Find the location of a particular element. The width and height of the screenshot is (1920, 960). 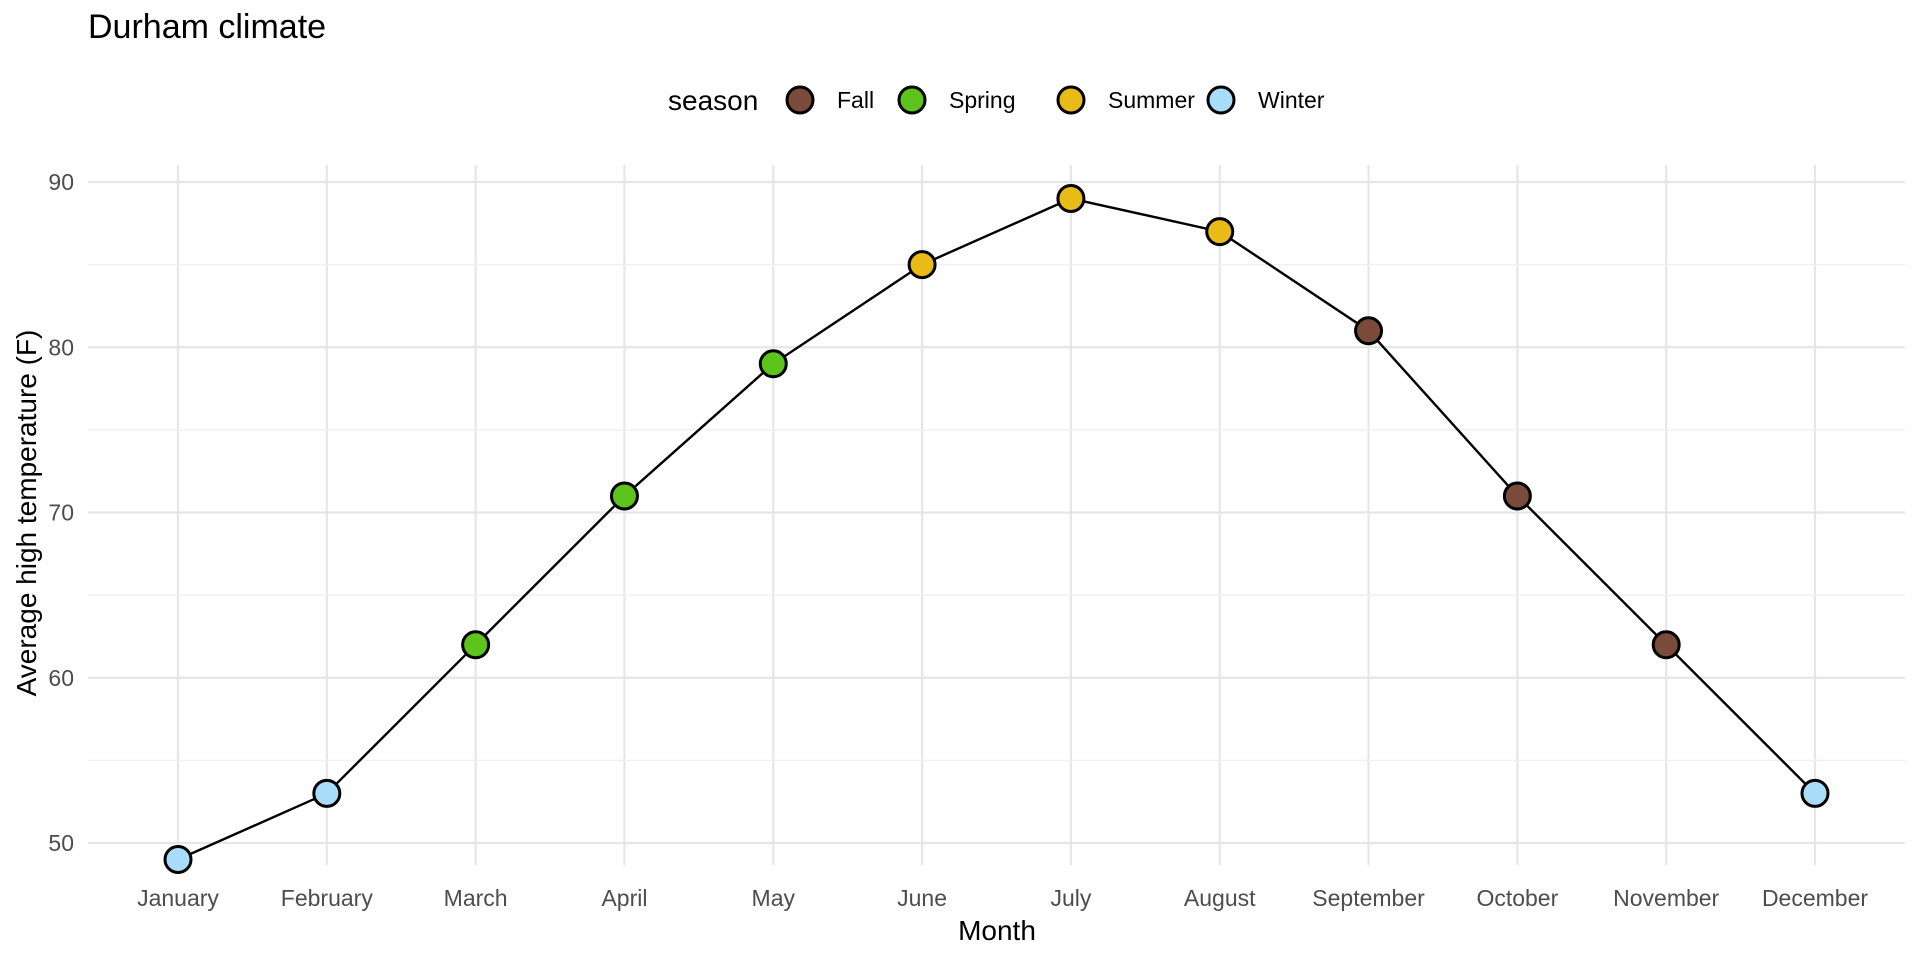

x-axis-title: Month is located at coordinates (997, 930).